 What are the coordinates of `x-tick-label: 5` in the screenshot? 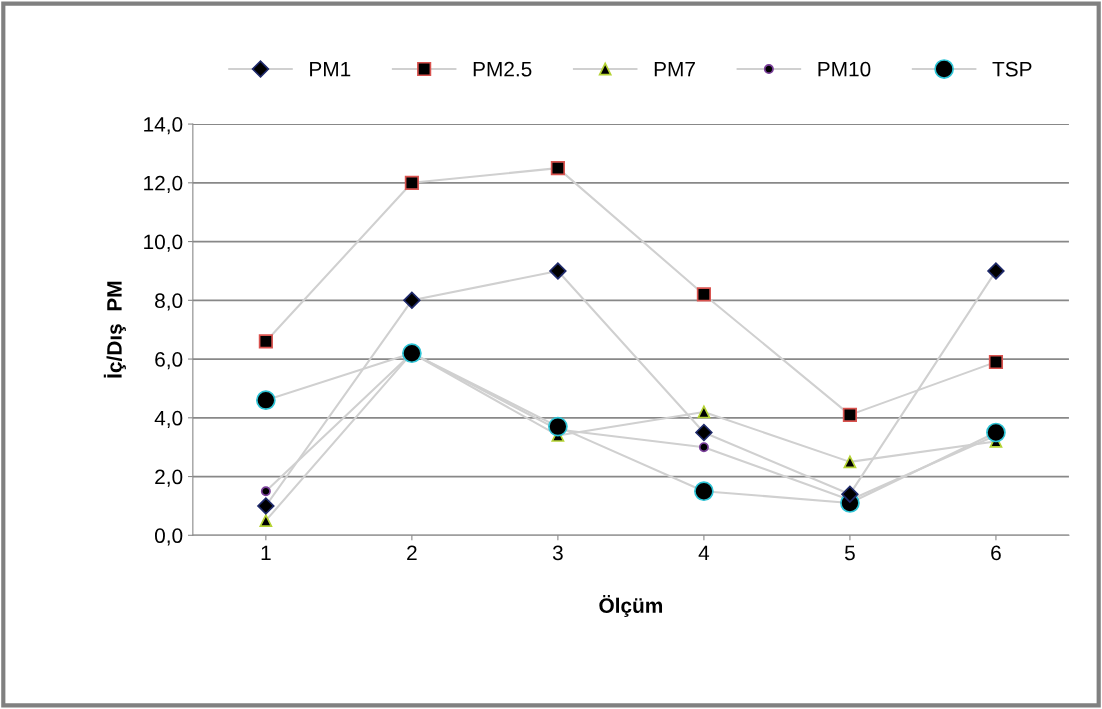 It's located at (849, 553).